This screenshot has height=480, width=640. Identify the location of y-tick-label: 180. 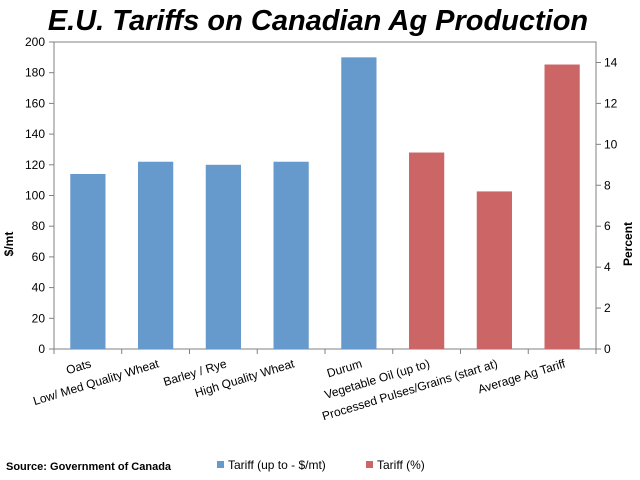
(35, 73).